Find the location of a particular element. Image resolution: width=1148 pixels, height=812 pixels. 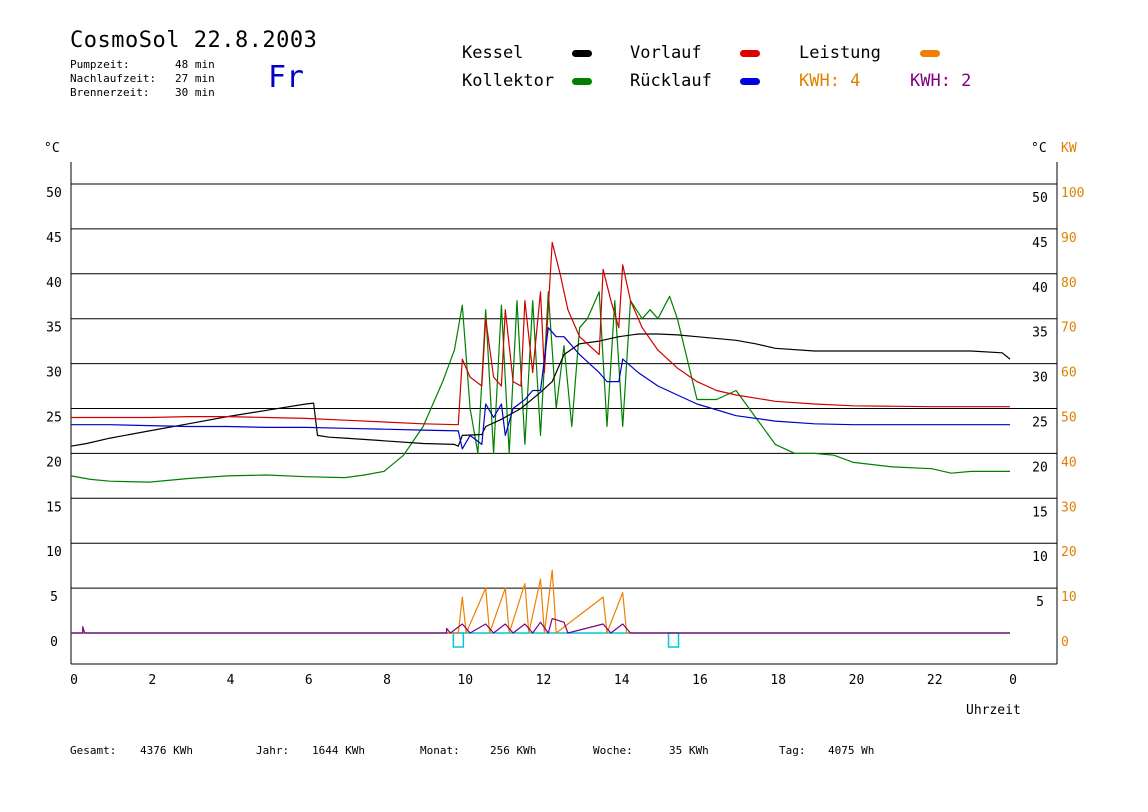

legend-swatch-vorlauf is located at coordinates (750, 53).